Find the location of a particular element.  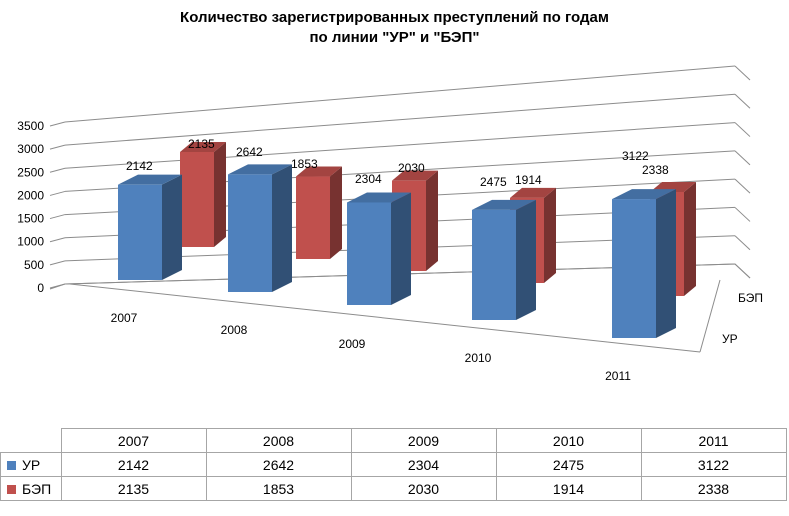

x-tick-label: 2008 is located at coordinates (234, 330).